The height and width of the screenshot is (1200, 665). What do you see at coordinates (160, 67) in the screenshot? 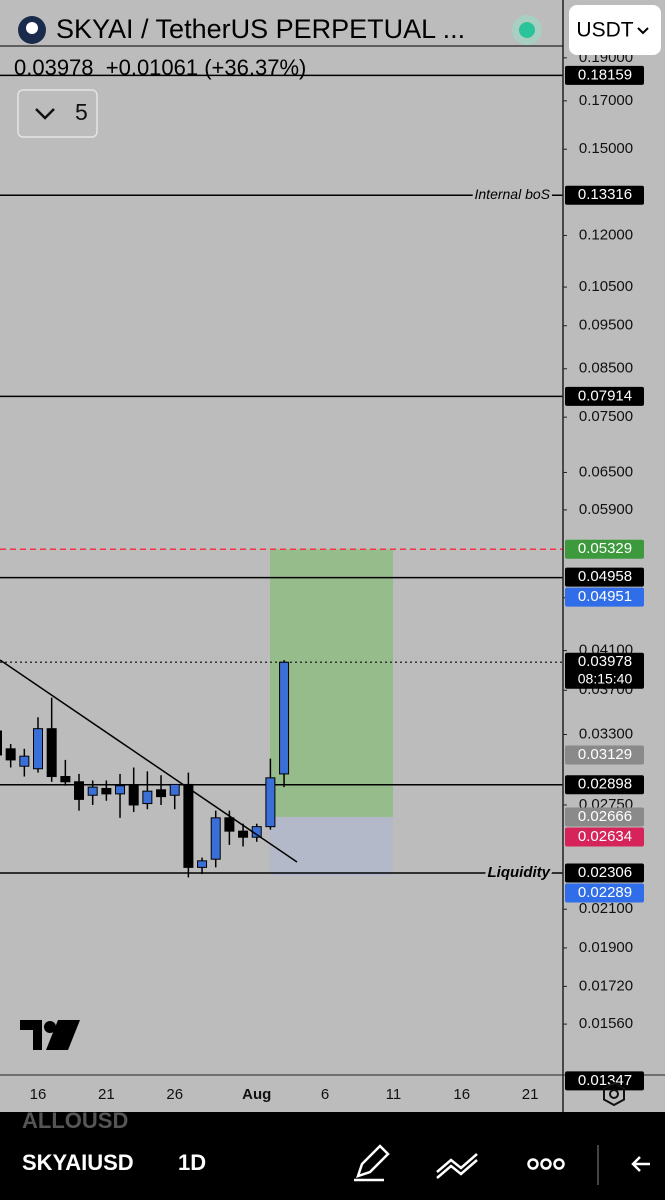
I see `quote: 0.03978 +0.01061 (+36.37%)` at bounding box center [160, 67].